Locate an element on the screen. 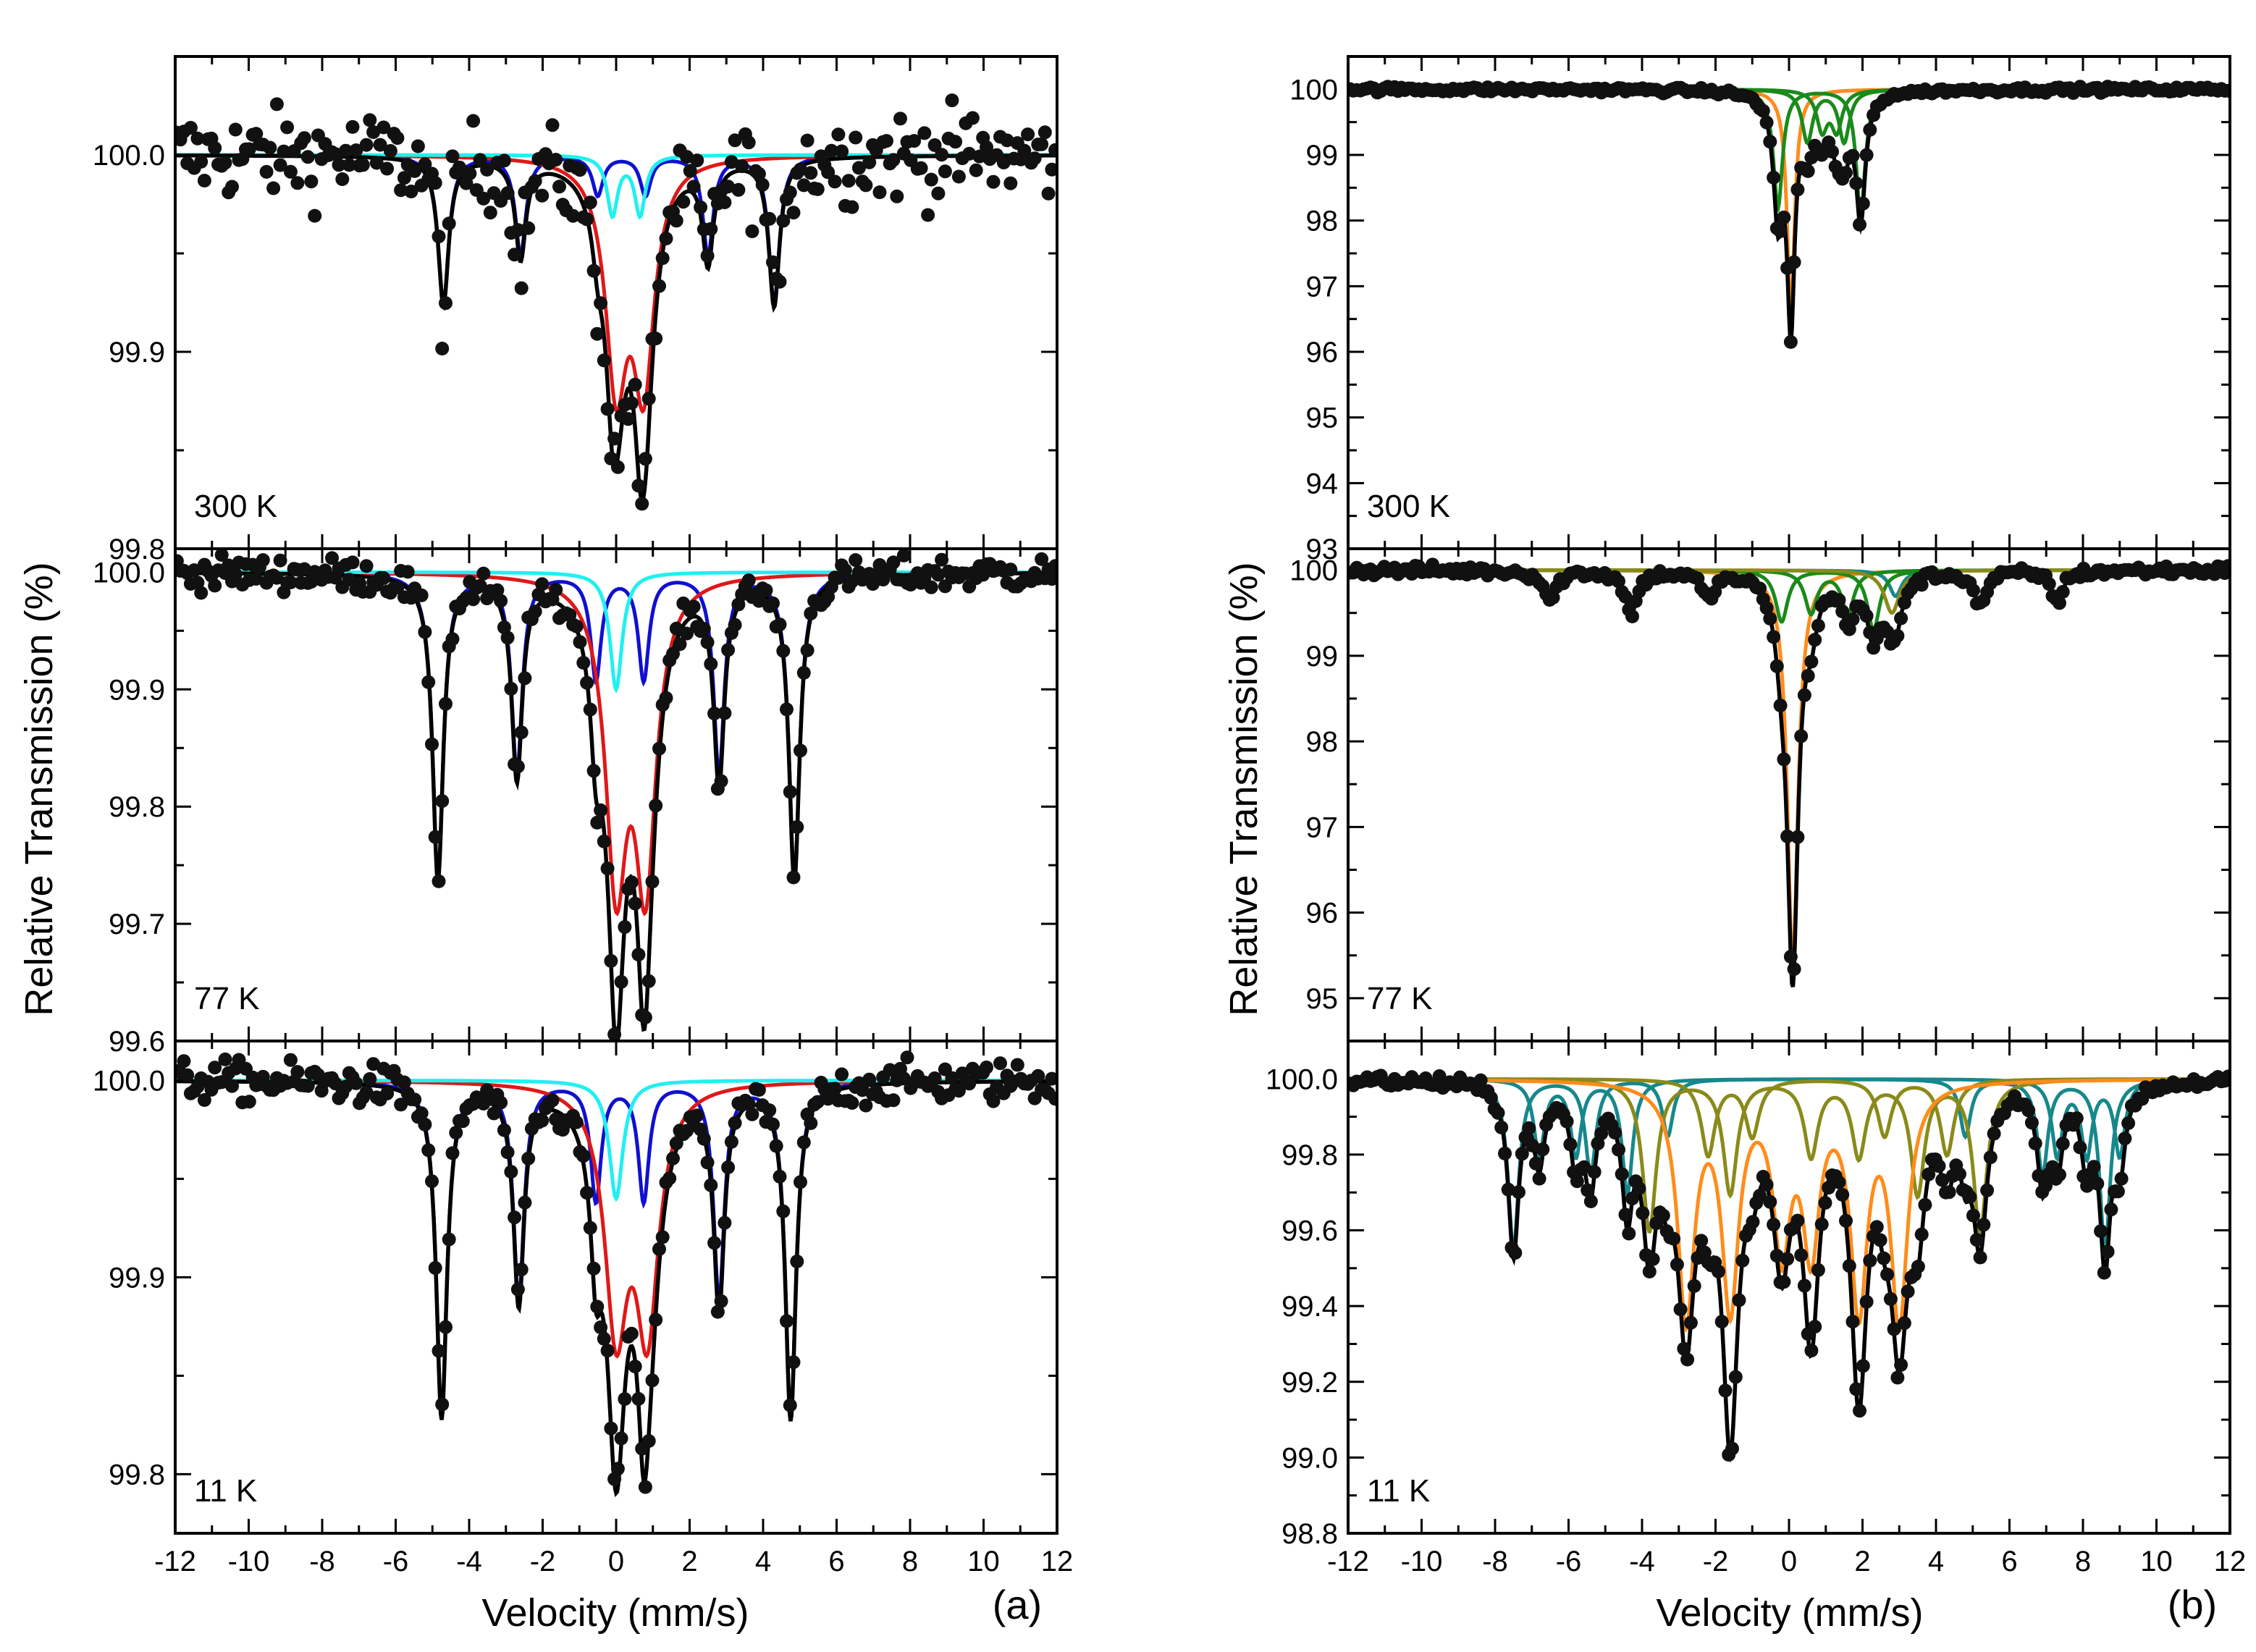 The width and height of the screenshot is (2256, 1652). x-tick-label: 0 is located at coordinates (616, 1561).